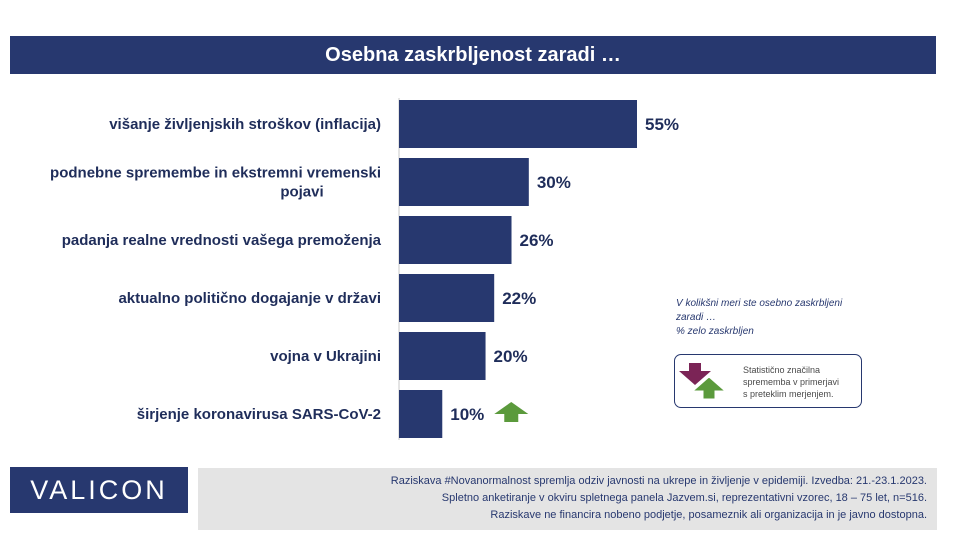 The width and height of the screenshot is (960, 540). I want to click on value-label: 20%, so click(511, 356).